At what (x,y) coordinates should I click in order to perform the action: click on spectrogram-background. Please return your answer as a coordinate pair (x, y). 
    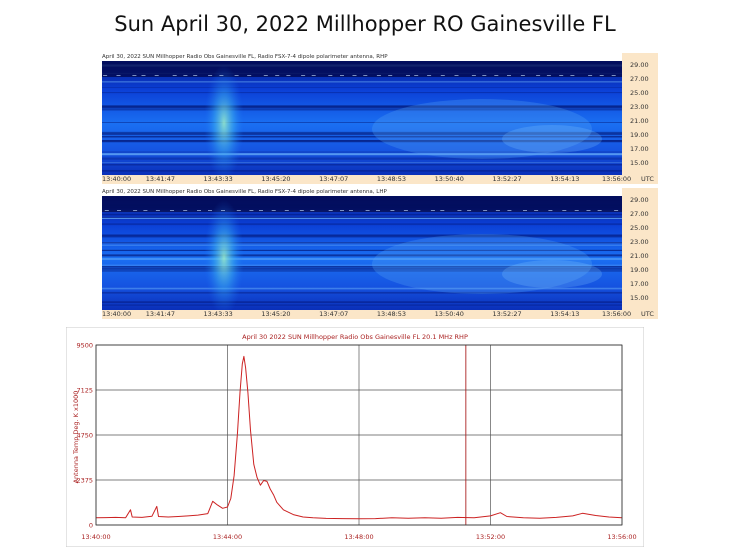
    Looking at the image, I should click on (362, 118).